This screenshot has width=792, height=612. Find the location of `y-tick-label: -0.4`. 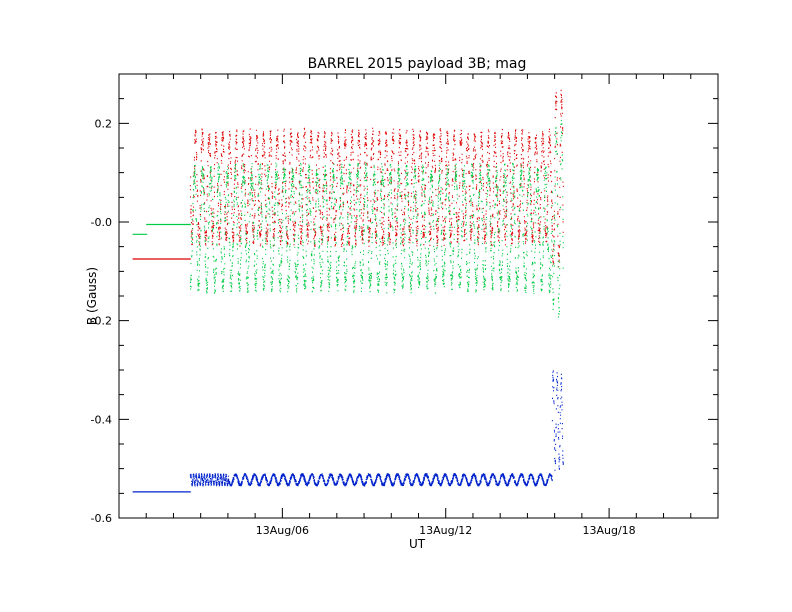

y-tick-label: -0.4 is located at coordinates (101, 419).